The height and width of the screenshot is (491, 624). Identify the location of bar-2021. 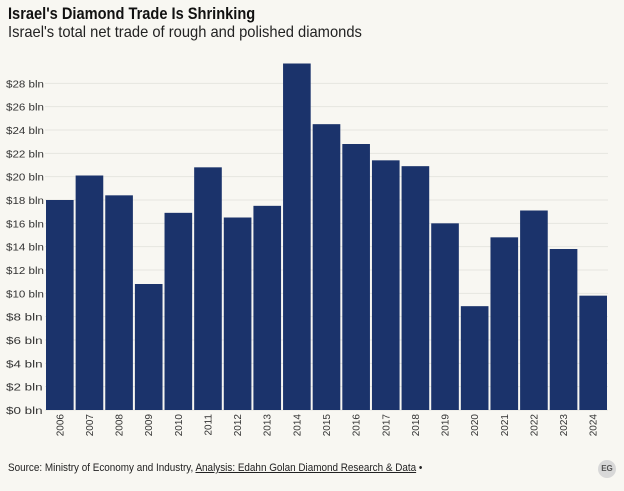
(504, 323).